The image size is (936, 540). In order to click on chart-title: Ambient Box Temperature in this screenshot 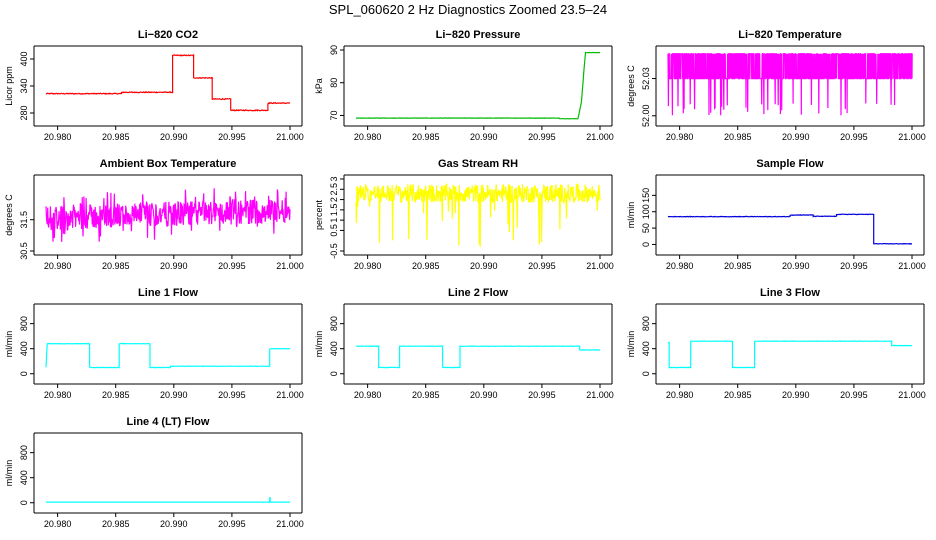, I will do `click(168, 164)`.